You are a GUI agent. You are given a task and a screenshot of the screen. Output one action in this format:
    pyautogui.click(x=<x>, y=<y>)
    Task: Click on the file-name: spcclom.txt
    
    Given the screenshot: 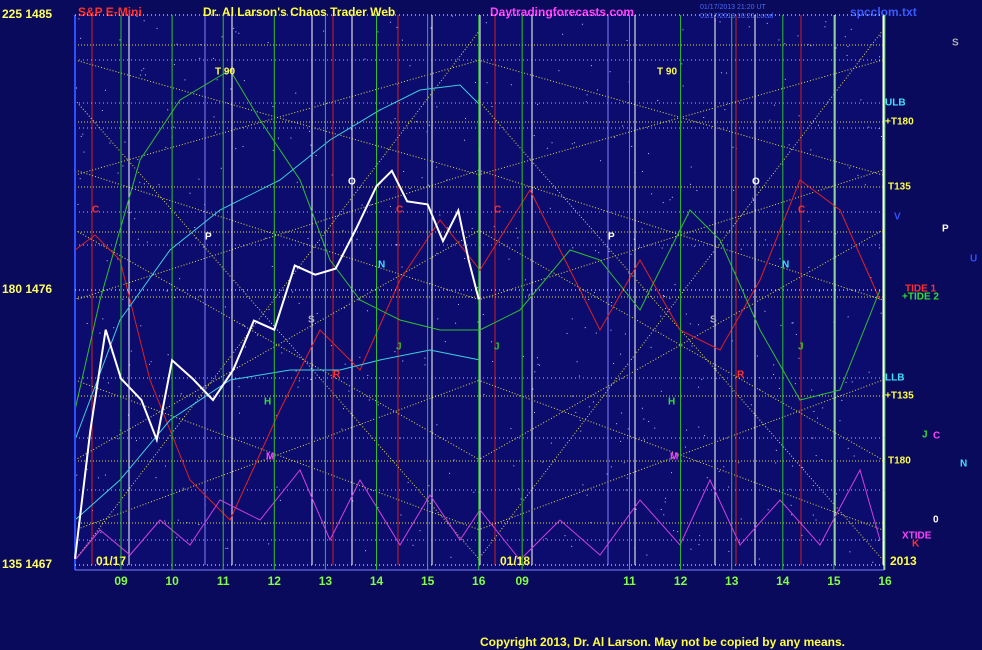 What is the action you would take?
    pyautogui.click(x=883, y=12)
    